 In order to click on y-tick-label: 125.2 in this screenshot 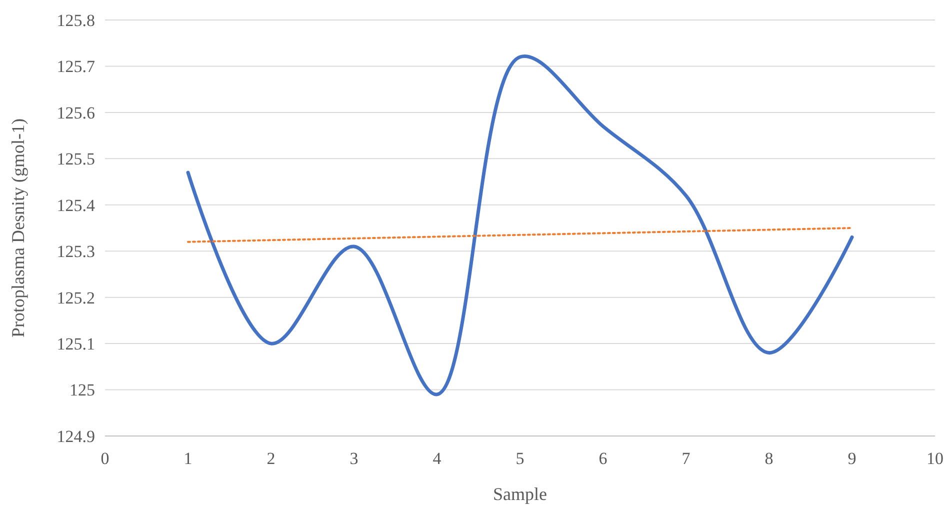, I will do `click(75, 298)`.